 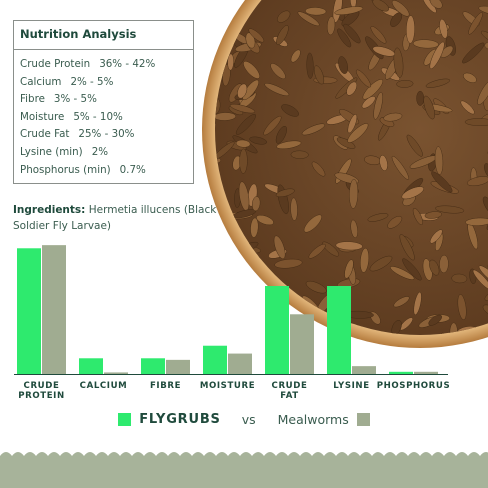 What do you see at coordinates (289, 391) in the screenshot?
I see `category-label: CRUDE FAT` at bounding box center [289, 391].